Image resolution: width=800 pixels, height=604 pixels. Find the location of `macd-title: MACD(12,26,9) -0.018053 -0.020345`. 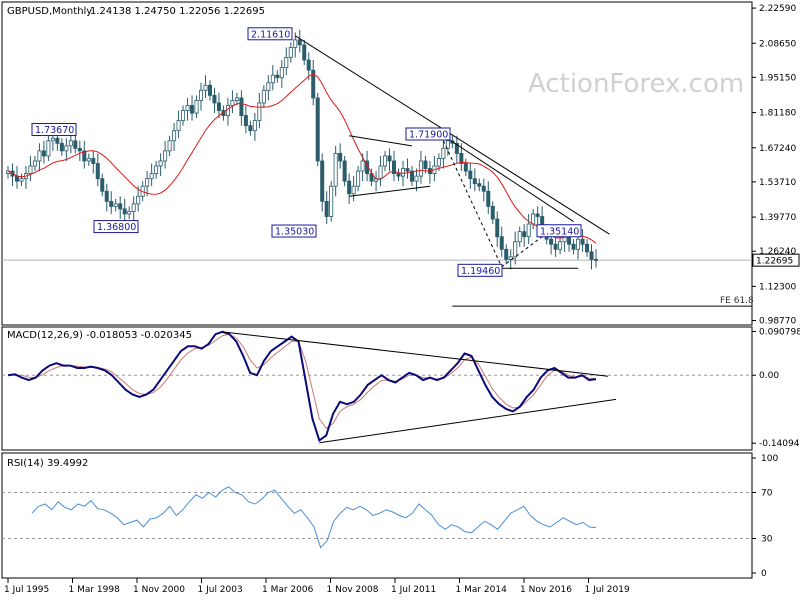

macd-title: MACD(12,26,9) -0.018053 -0.020345 is located at coordinates (99, 335).